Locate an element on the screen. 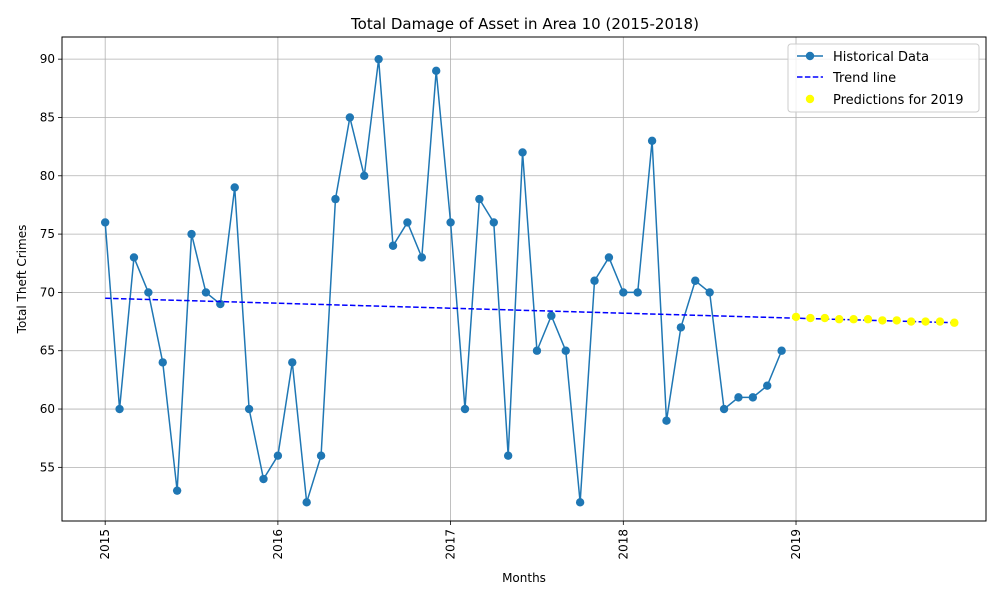 The image size is (1000, 600). x-tick-label: 2018 is located at coordinates (623, 544).